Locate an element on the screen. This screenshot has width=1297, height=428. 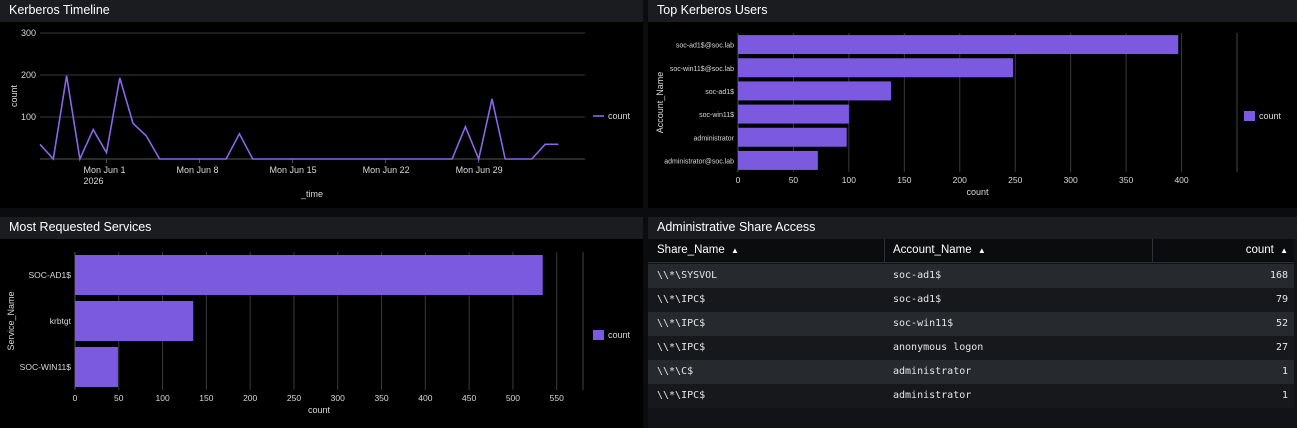
y-tick-label: 300 is located at coordinates (28, 33).